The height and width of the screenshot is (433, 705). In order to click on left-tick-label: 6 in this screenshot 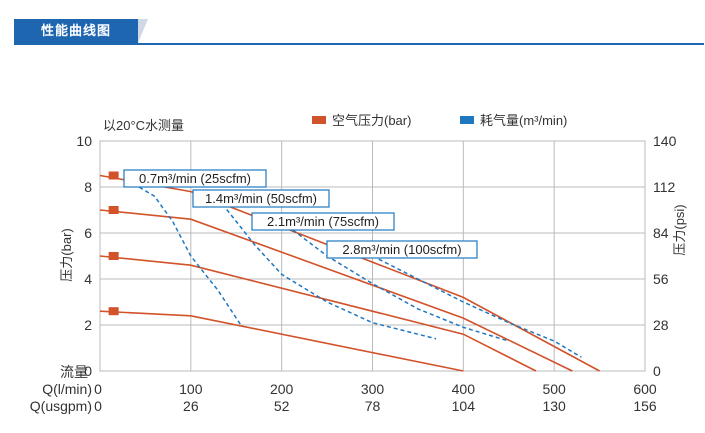, I will do `click(88, 233)`.